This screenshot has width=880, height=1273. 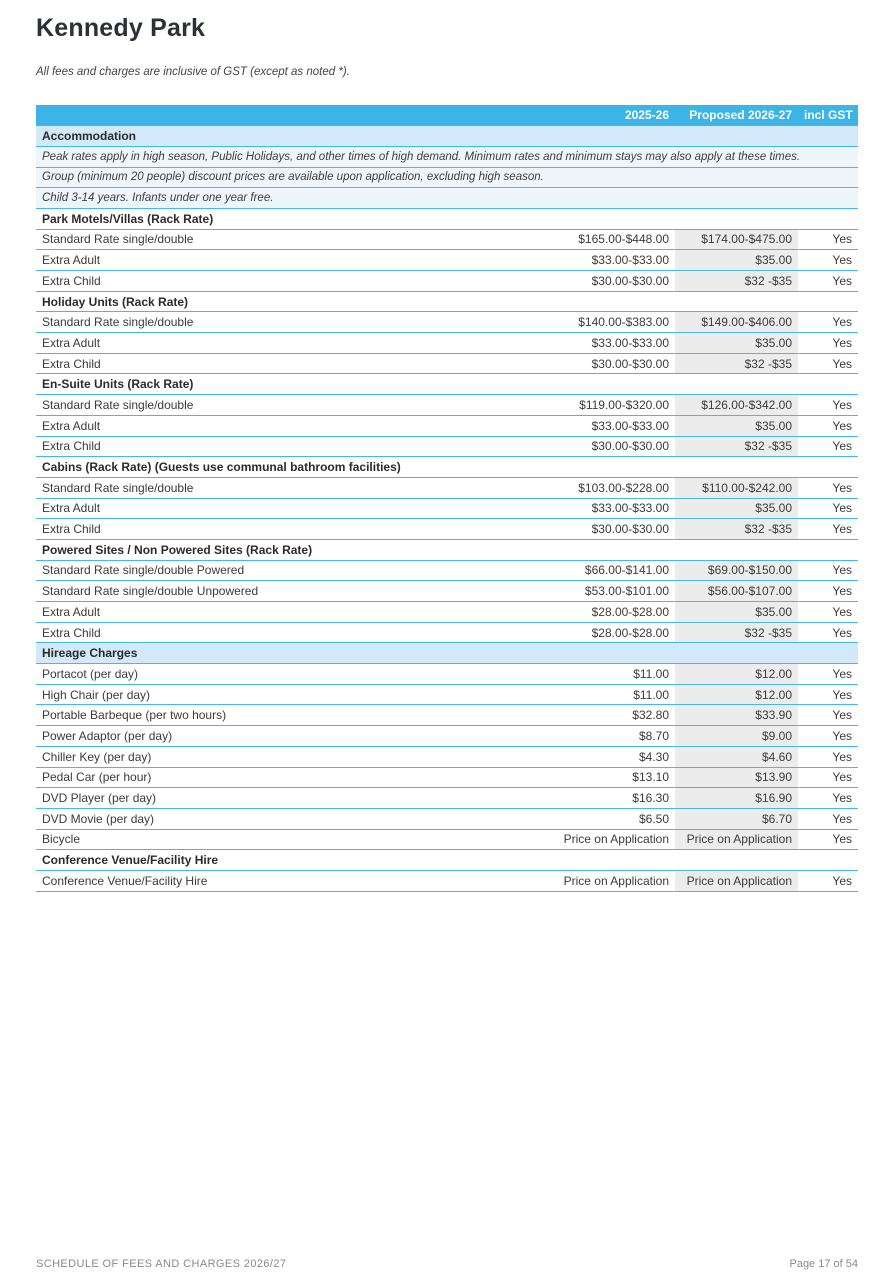 I want to click on table-row: DVD Movie (per day) $6.50 $6.70 Yes, so click(x=447, y=819).